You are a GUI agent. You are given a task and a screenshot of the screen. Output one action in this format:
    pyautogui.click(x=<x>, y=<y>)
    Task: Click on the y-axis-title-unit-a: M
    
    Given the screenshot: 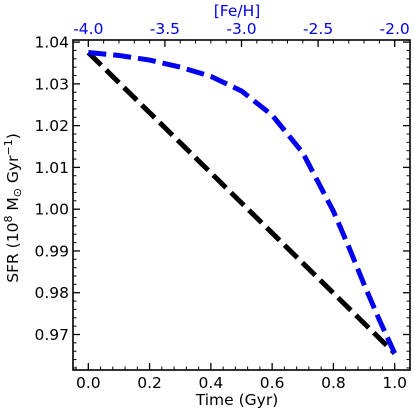 What is the action you would take?
    pyautogui.click(x=13, y=206)
    